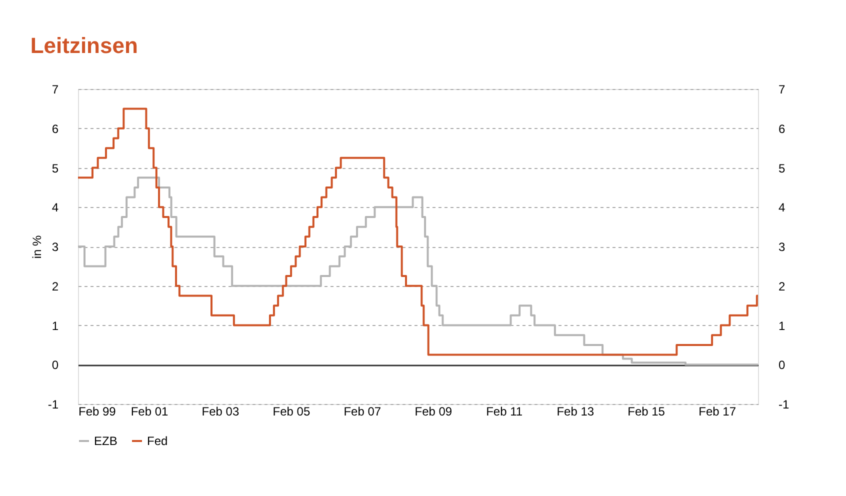 This screenshot has width=846, height=496. I want to click on y-axis-title: in %, so click(37, 247).